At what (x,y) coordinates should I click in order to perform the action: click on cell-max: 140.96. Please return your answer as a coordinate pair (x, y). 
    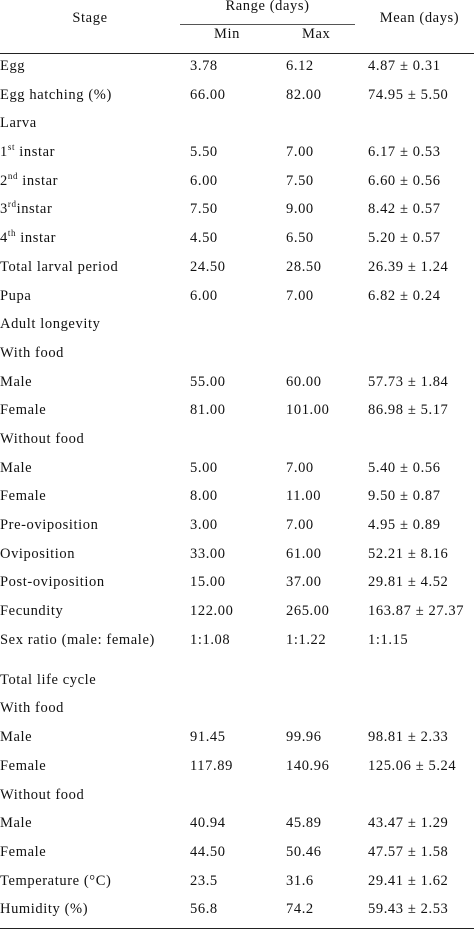
    Looking at the image, I should click on (308, 765).